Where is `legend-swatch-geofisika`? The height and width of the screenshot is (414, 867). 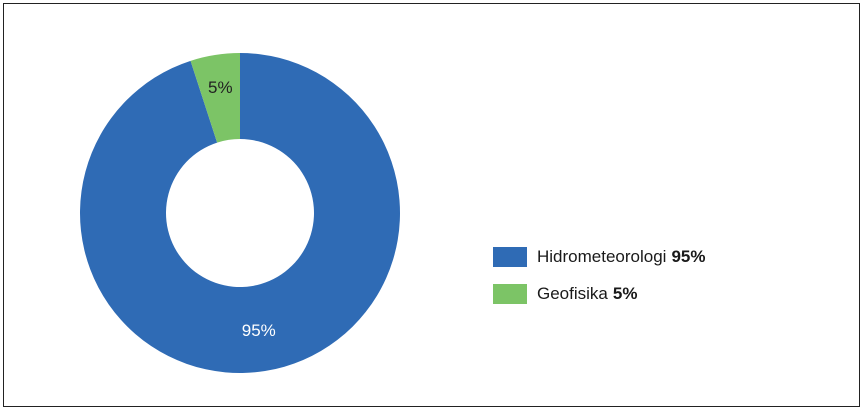 legend-swatch-geofisika is located at coordinates (510, 293).